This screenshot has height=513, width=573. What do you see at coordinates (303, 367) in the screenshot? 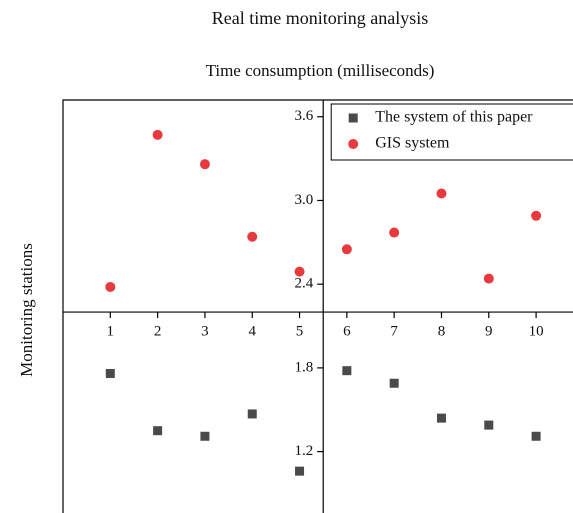
I see `y-tick-label: 1.8` at bounding box center [303, 367].